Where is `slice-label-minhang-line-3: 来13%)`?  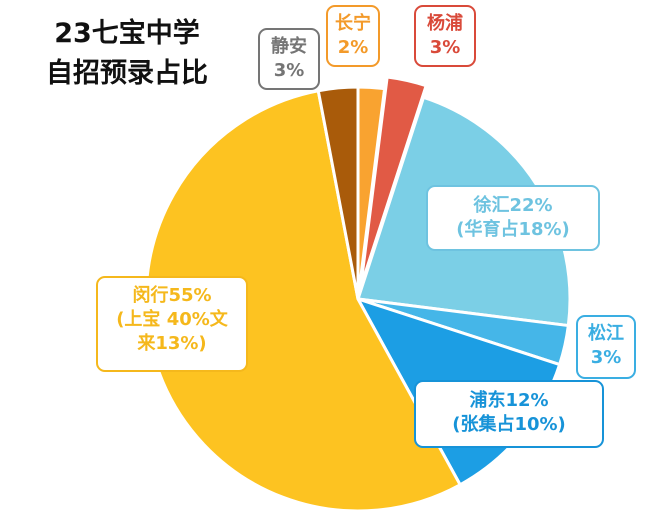 slice-label-minhang-line-3: 来13%) is located at coordinates (172, 343).